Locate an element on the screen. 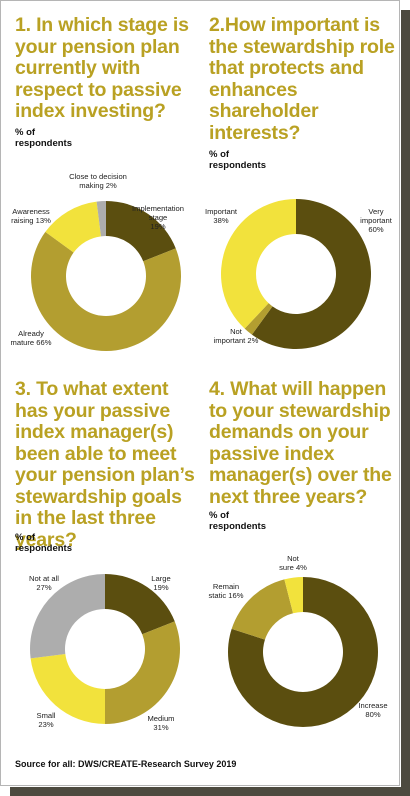 Image resolution: width=410 pixels, height=796 pixels. chart-2-subtitle: % of respondents is located at coordinates (238, 160).